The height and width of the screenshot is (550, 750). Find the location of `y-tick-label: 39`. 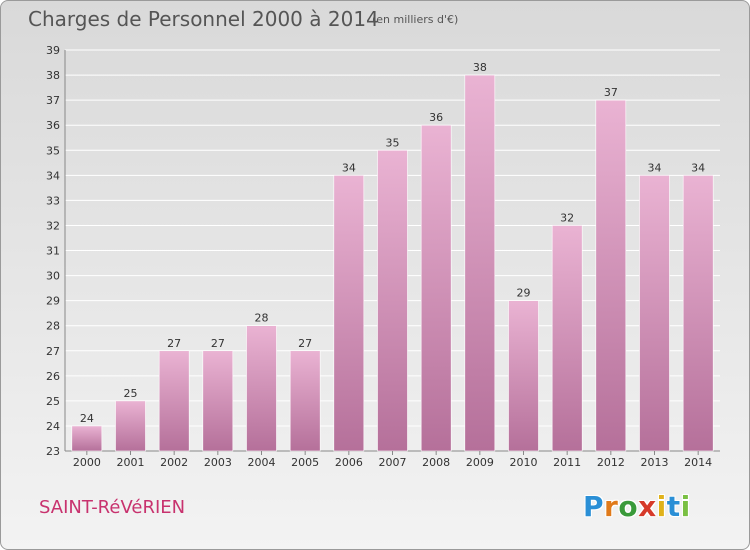

y-tick-label: 39 is located at coordinates (53, 50).